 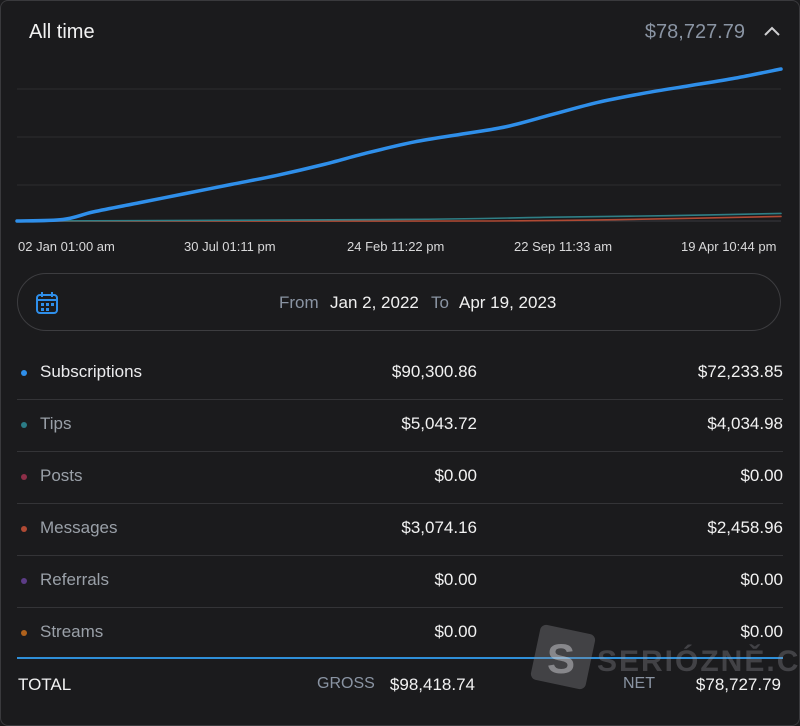 What do you see at coordinates (346, 683) in the screenshot?
I see `gross-label: GROSS` at bounding box center [346, 683].